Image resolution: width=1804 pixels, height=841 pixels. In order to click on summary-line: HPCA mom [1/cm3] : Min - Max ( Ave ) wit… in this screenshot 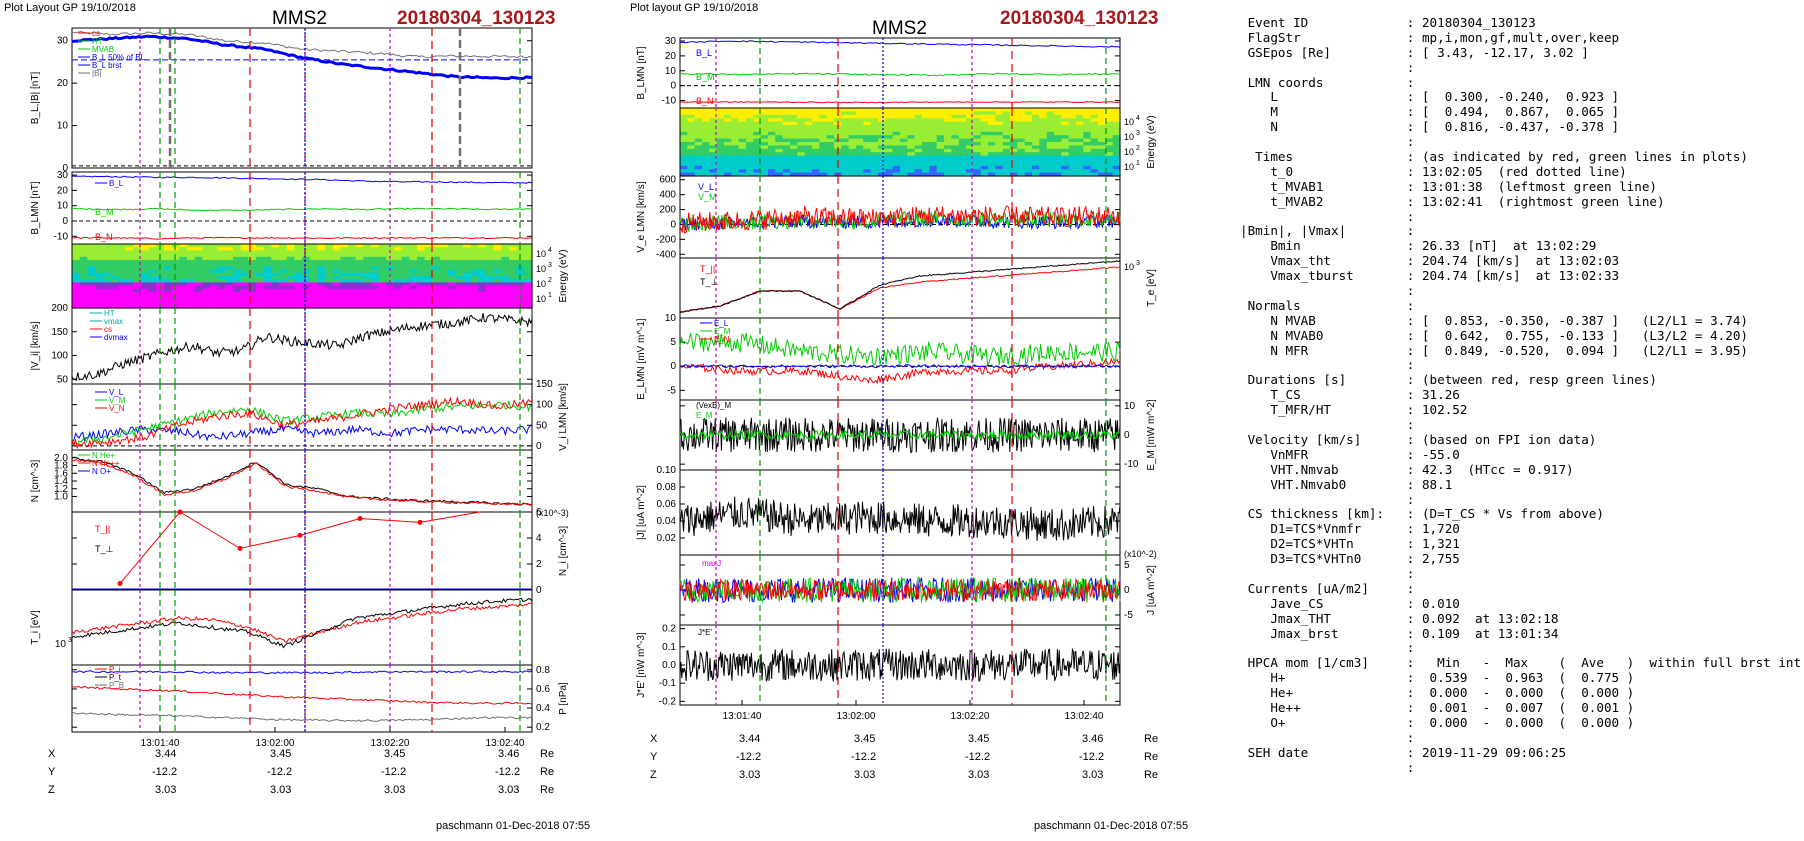, I will do `click(1521, 663)`.